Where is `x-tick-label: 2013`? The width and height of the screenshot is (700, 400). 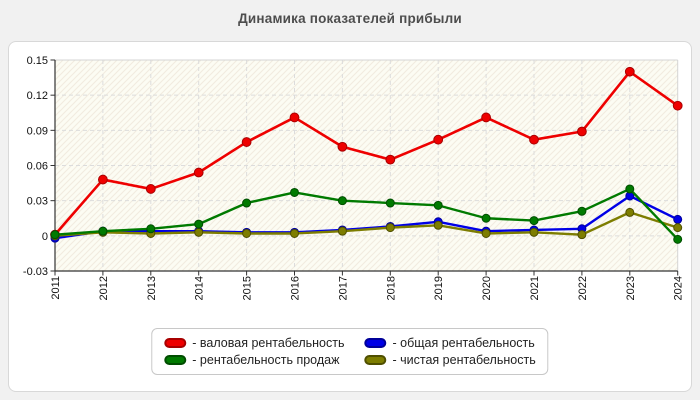 x-tick-label: 2013 is located at coordinates (152, 288).